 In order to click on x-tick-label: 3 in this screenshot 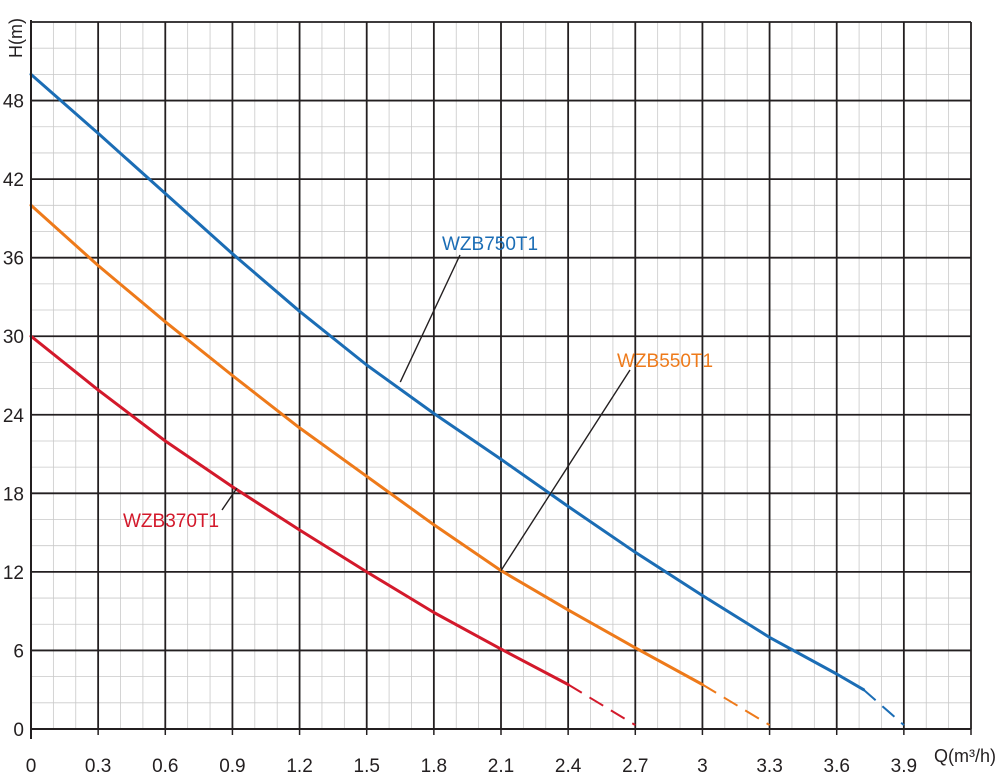, I will do `click(702, 766)`.